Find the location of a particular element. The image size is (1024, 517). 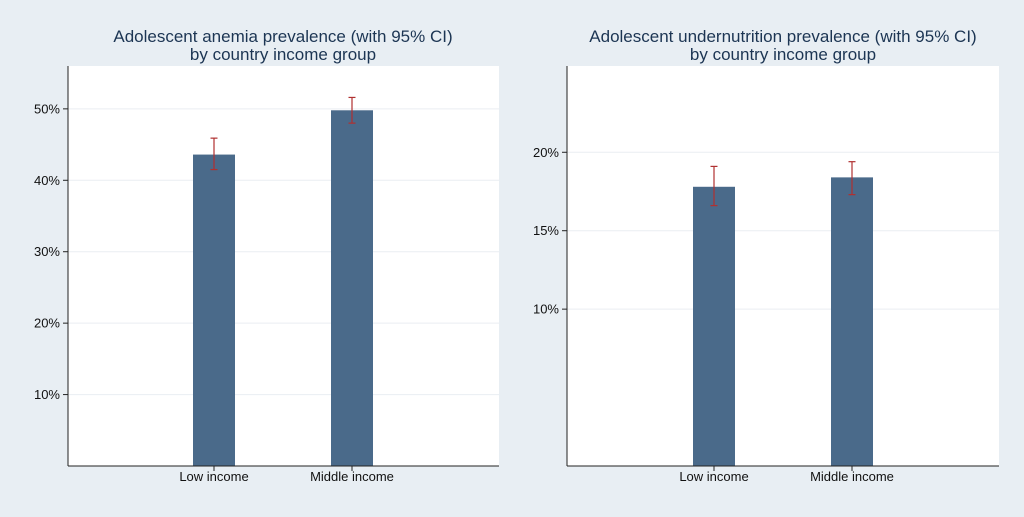

anemia-y-tick-label: 50% is located at coordinates (47, 108).